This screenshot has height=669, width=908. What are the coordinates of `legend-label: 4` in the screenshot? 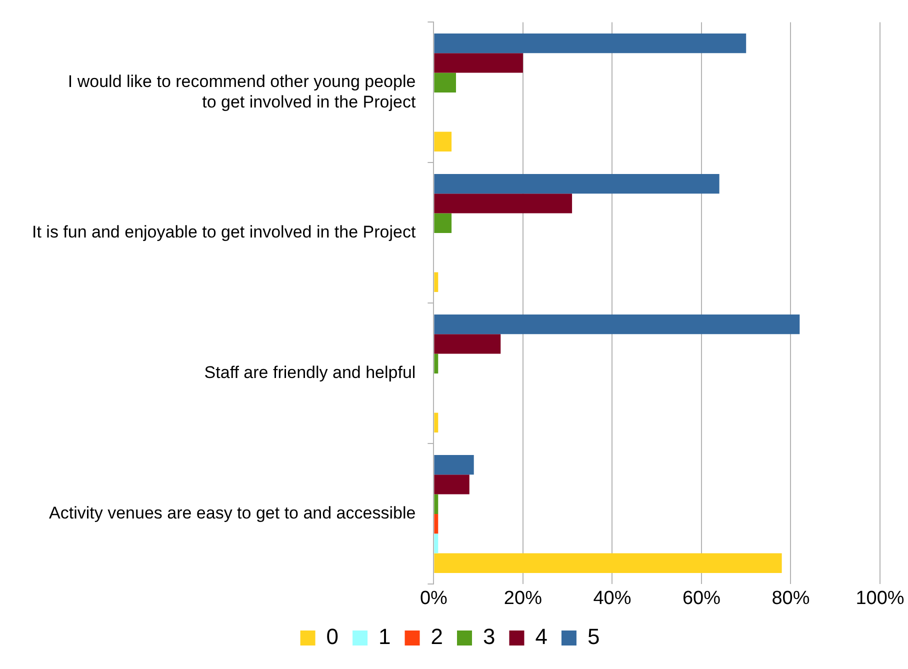 It's located at (541, 637).